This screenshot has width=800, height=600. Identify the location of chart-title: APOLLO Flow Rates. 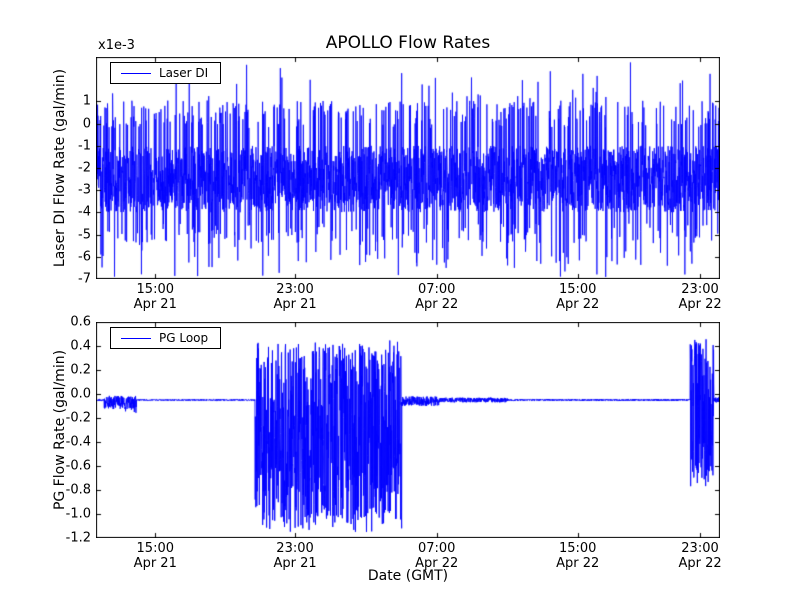
(408, 43).